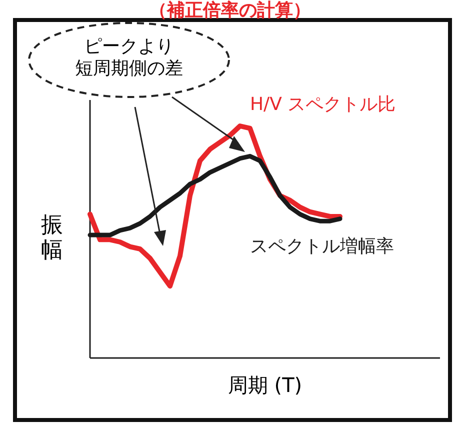 The width and height of the screenshot is (460, 424). What do you see at coordinates (129, 57) in the screenshot?
I see `text: ピークより短周期側の差` at bounding box center [129, 57].